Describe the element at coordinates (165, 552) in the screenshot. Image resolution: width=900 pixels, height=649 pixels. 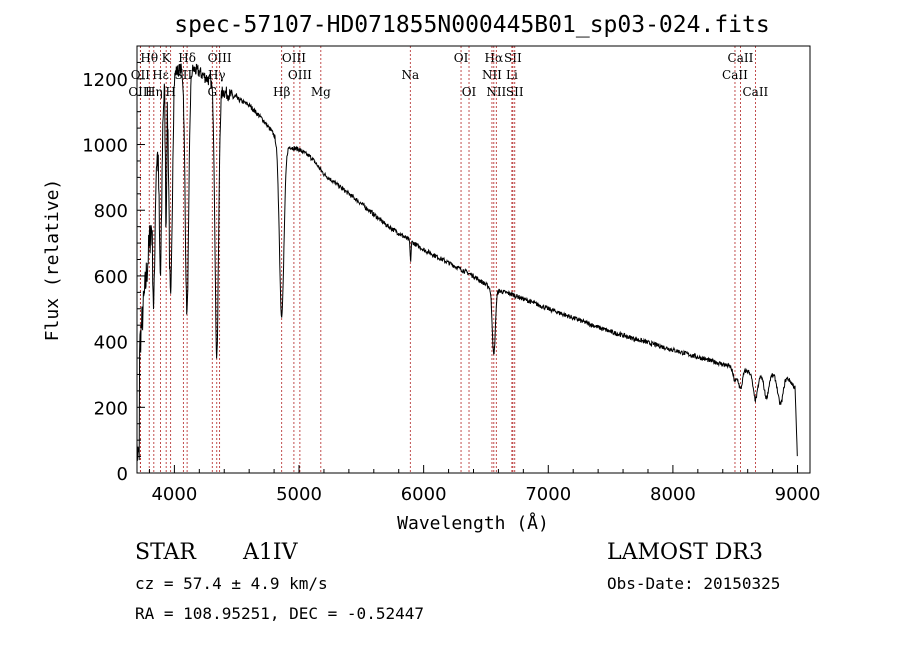
I see `object-type: STAR` at that location.